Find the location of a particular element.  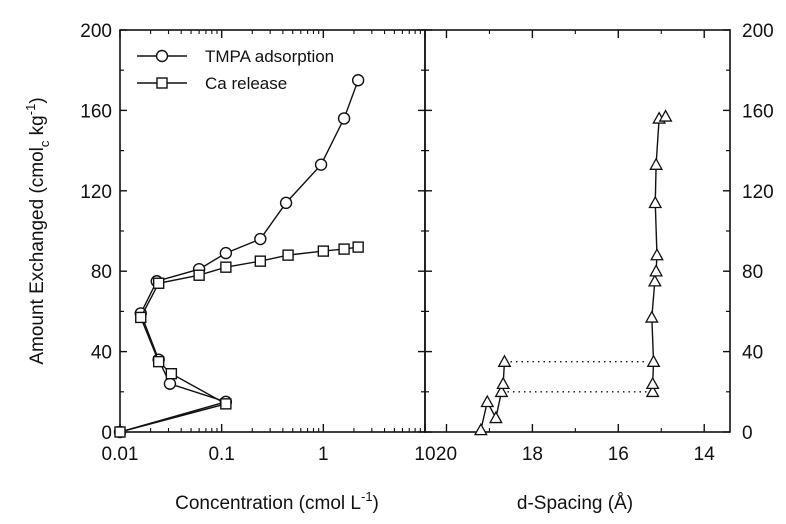

y-axis-title: Amount Exchanged (cmolc kg-1) is located at coordinates (37, 230).